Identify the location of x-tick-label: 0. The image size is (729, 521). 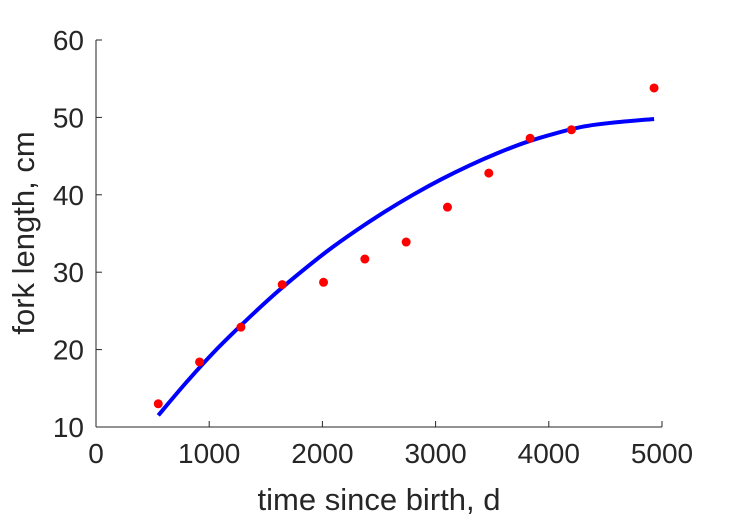
(96, 453).